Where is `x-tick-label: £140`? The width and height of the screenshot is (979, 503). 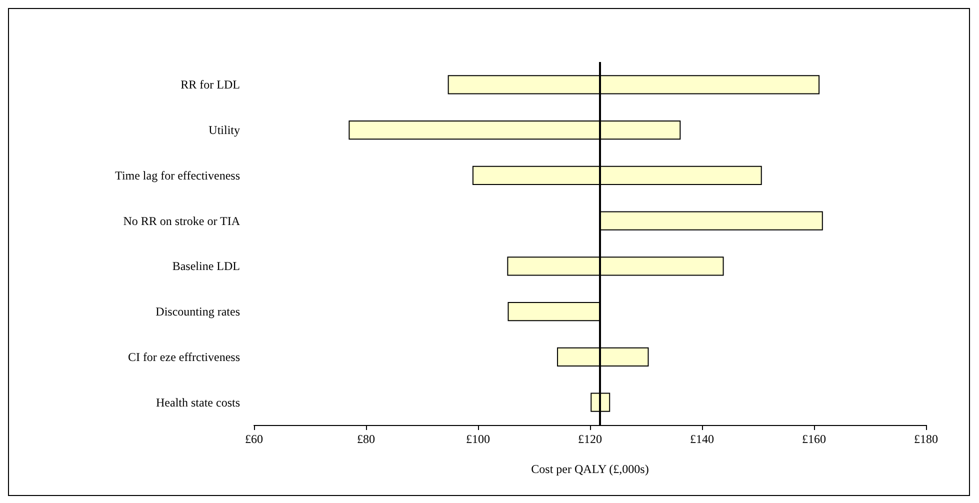
x-tick-label: £140 is located at coordinates (702, 439).